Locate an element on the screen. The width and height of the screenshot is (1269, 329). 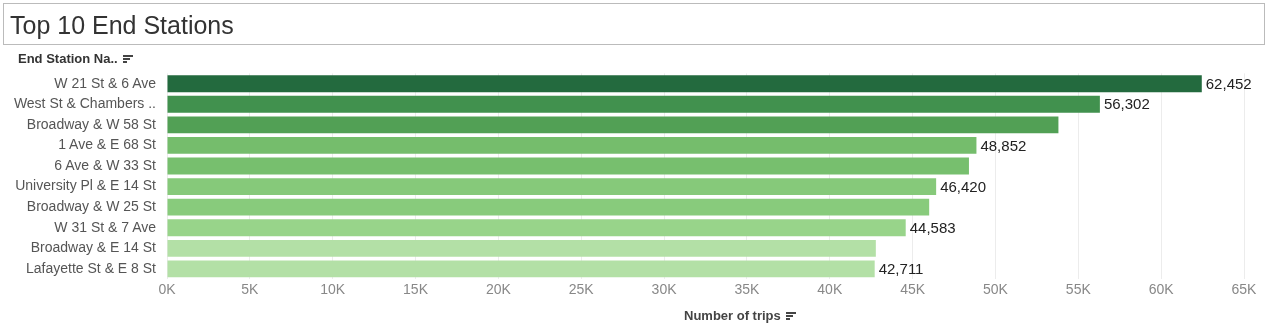
x-tick-label: 60K is located at coordinates (1161, 289).